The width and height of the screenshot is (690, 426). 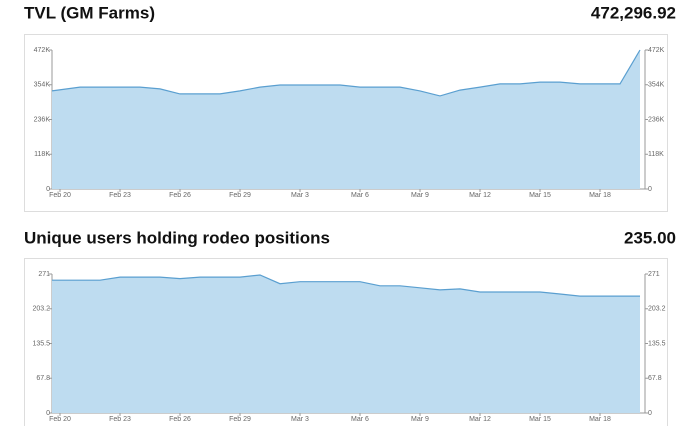 I want to click on panel-headline: 472,296.92, so click(x=633, y=12).